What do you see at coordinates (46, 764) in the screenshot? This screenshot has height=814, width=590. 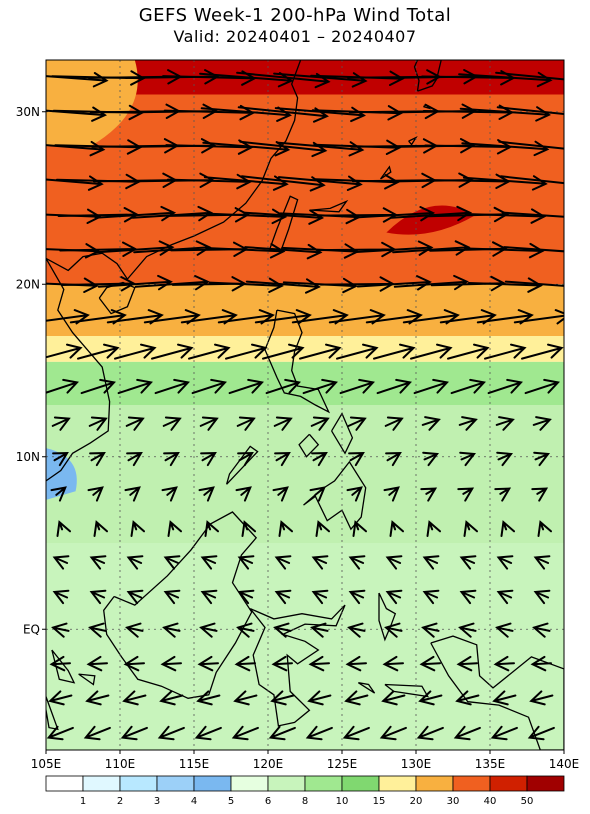 I see `lon-tick-label: 105E` at bounding box center [46, 764].